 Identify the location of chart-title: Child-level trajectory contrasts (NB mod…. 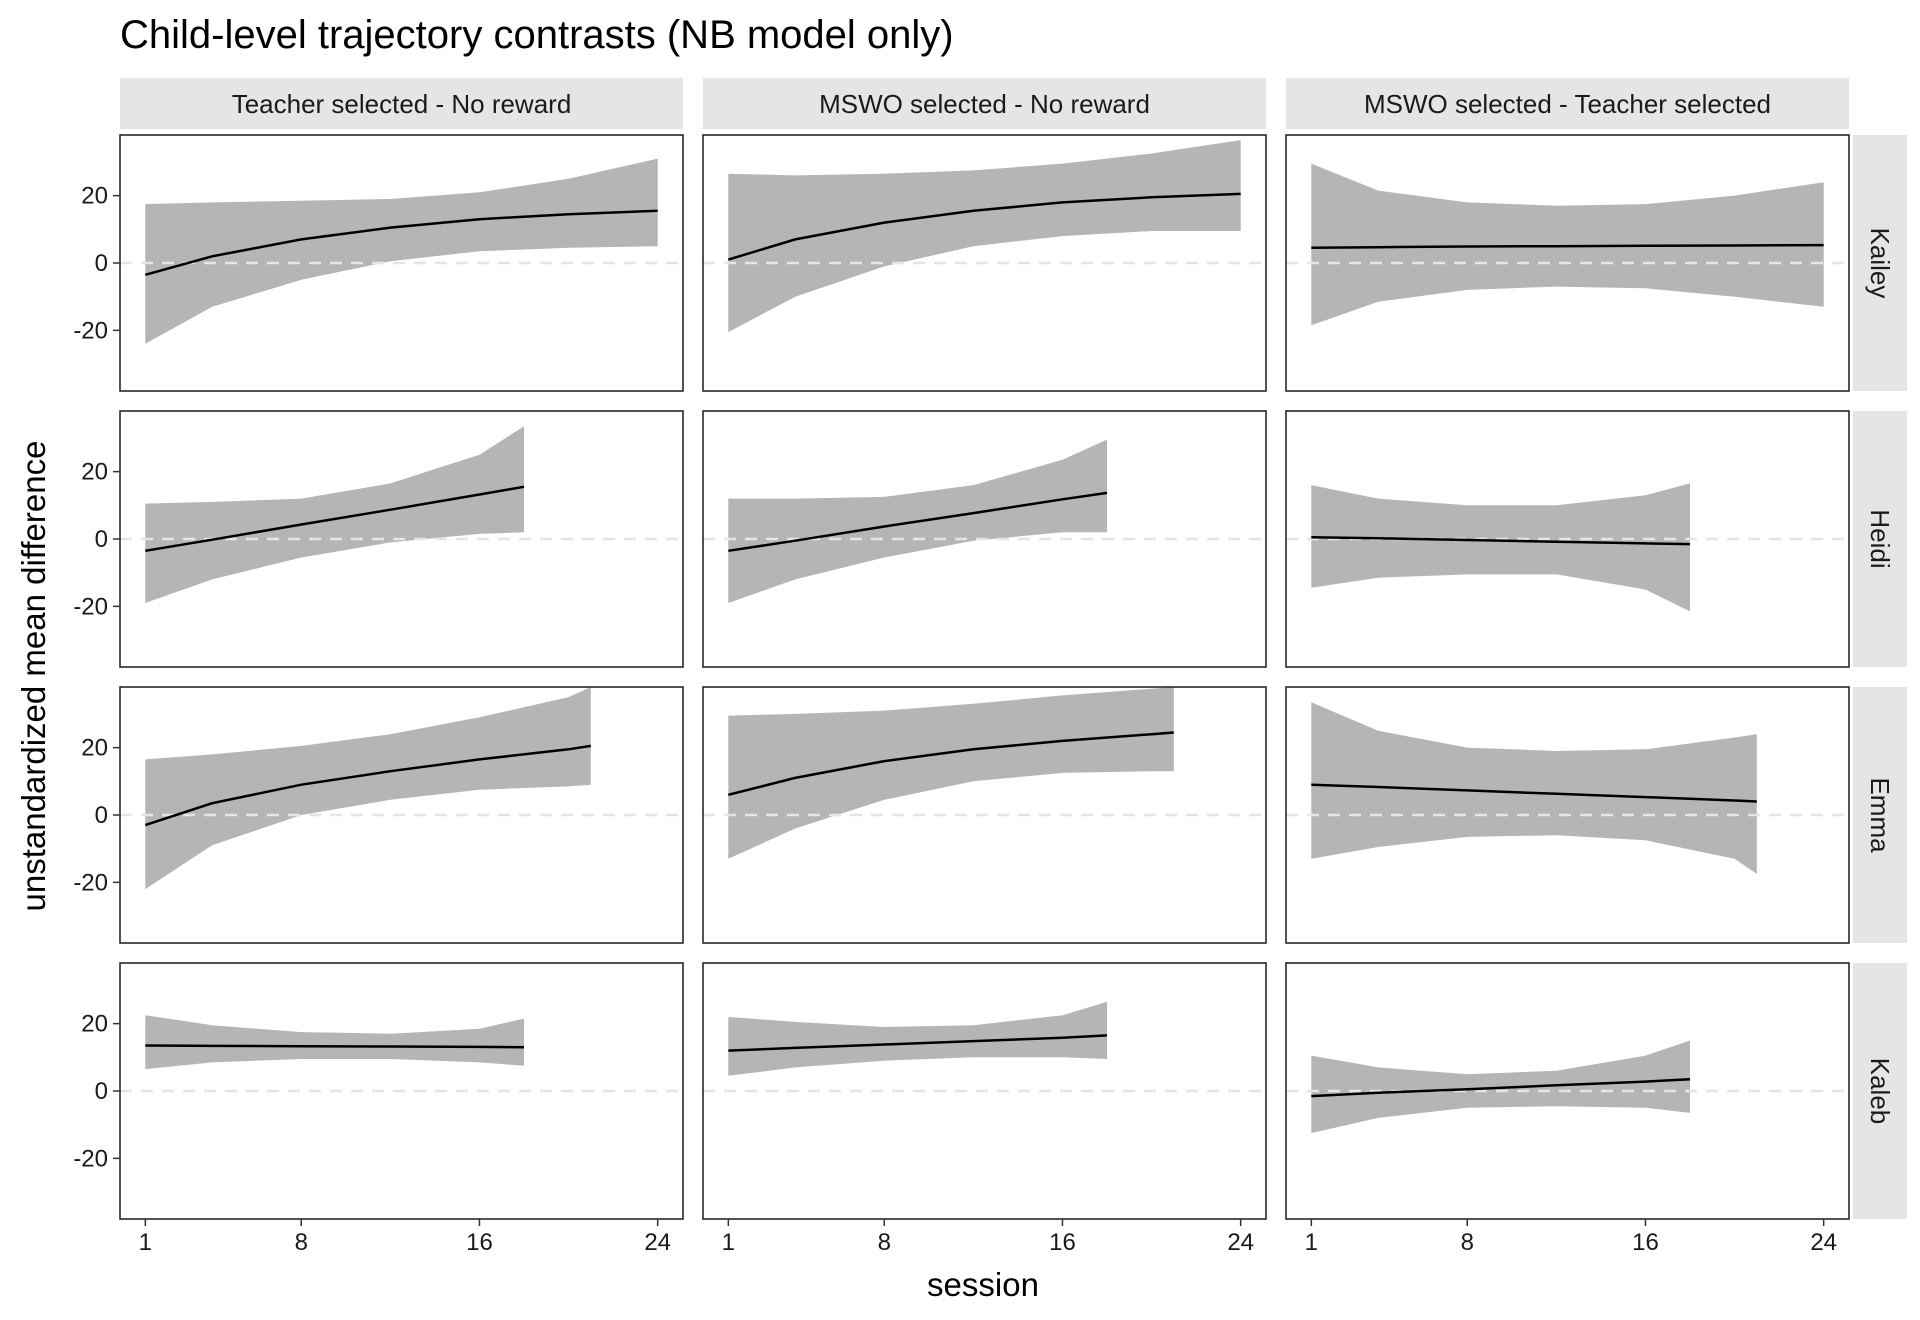
(537, 35).